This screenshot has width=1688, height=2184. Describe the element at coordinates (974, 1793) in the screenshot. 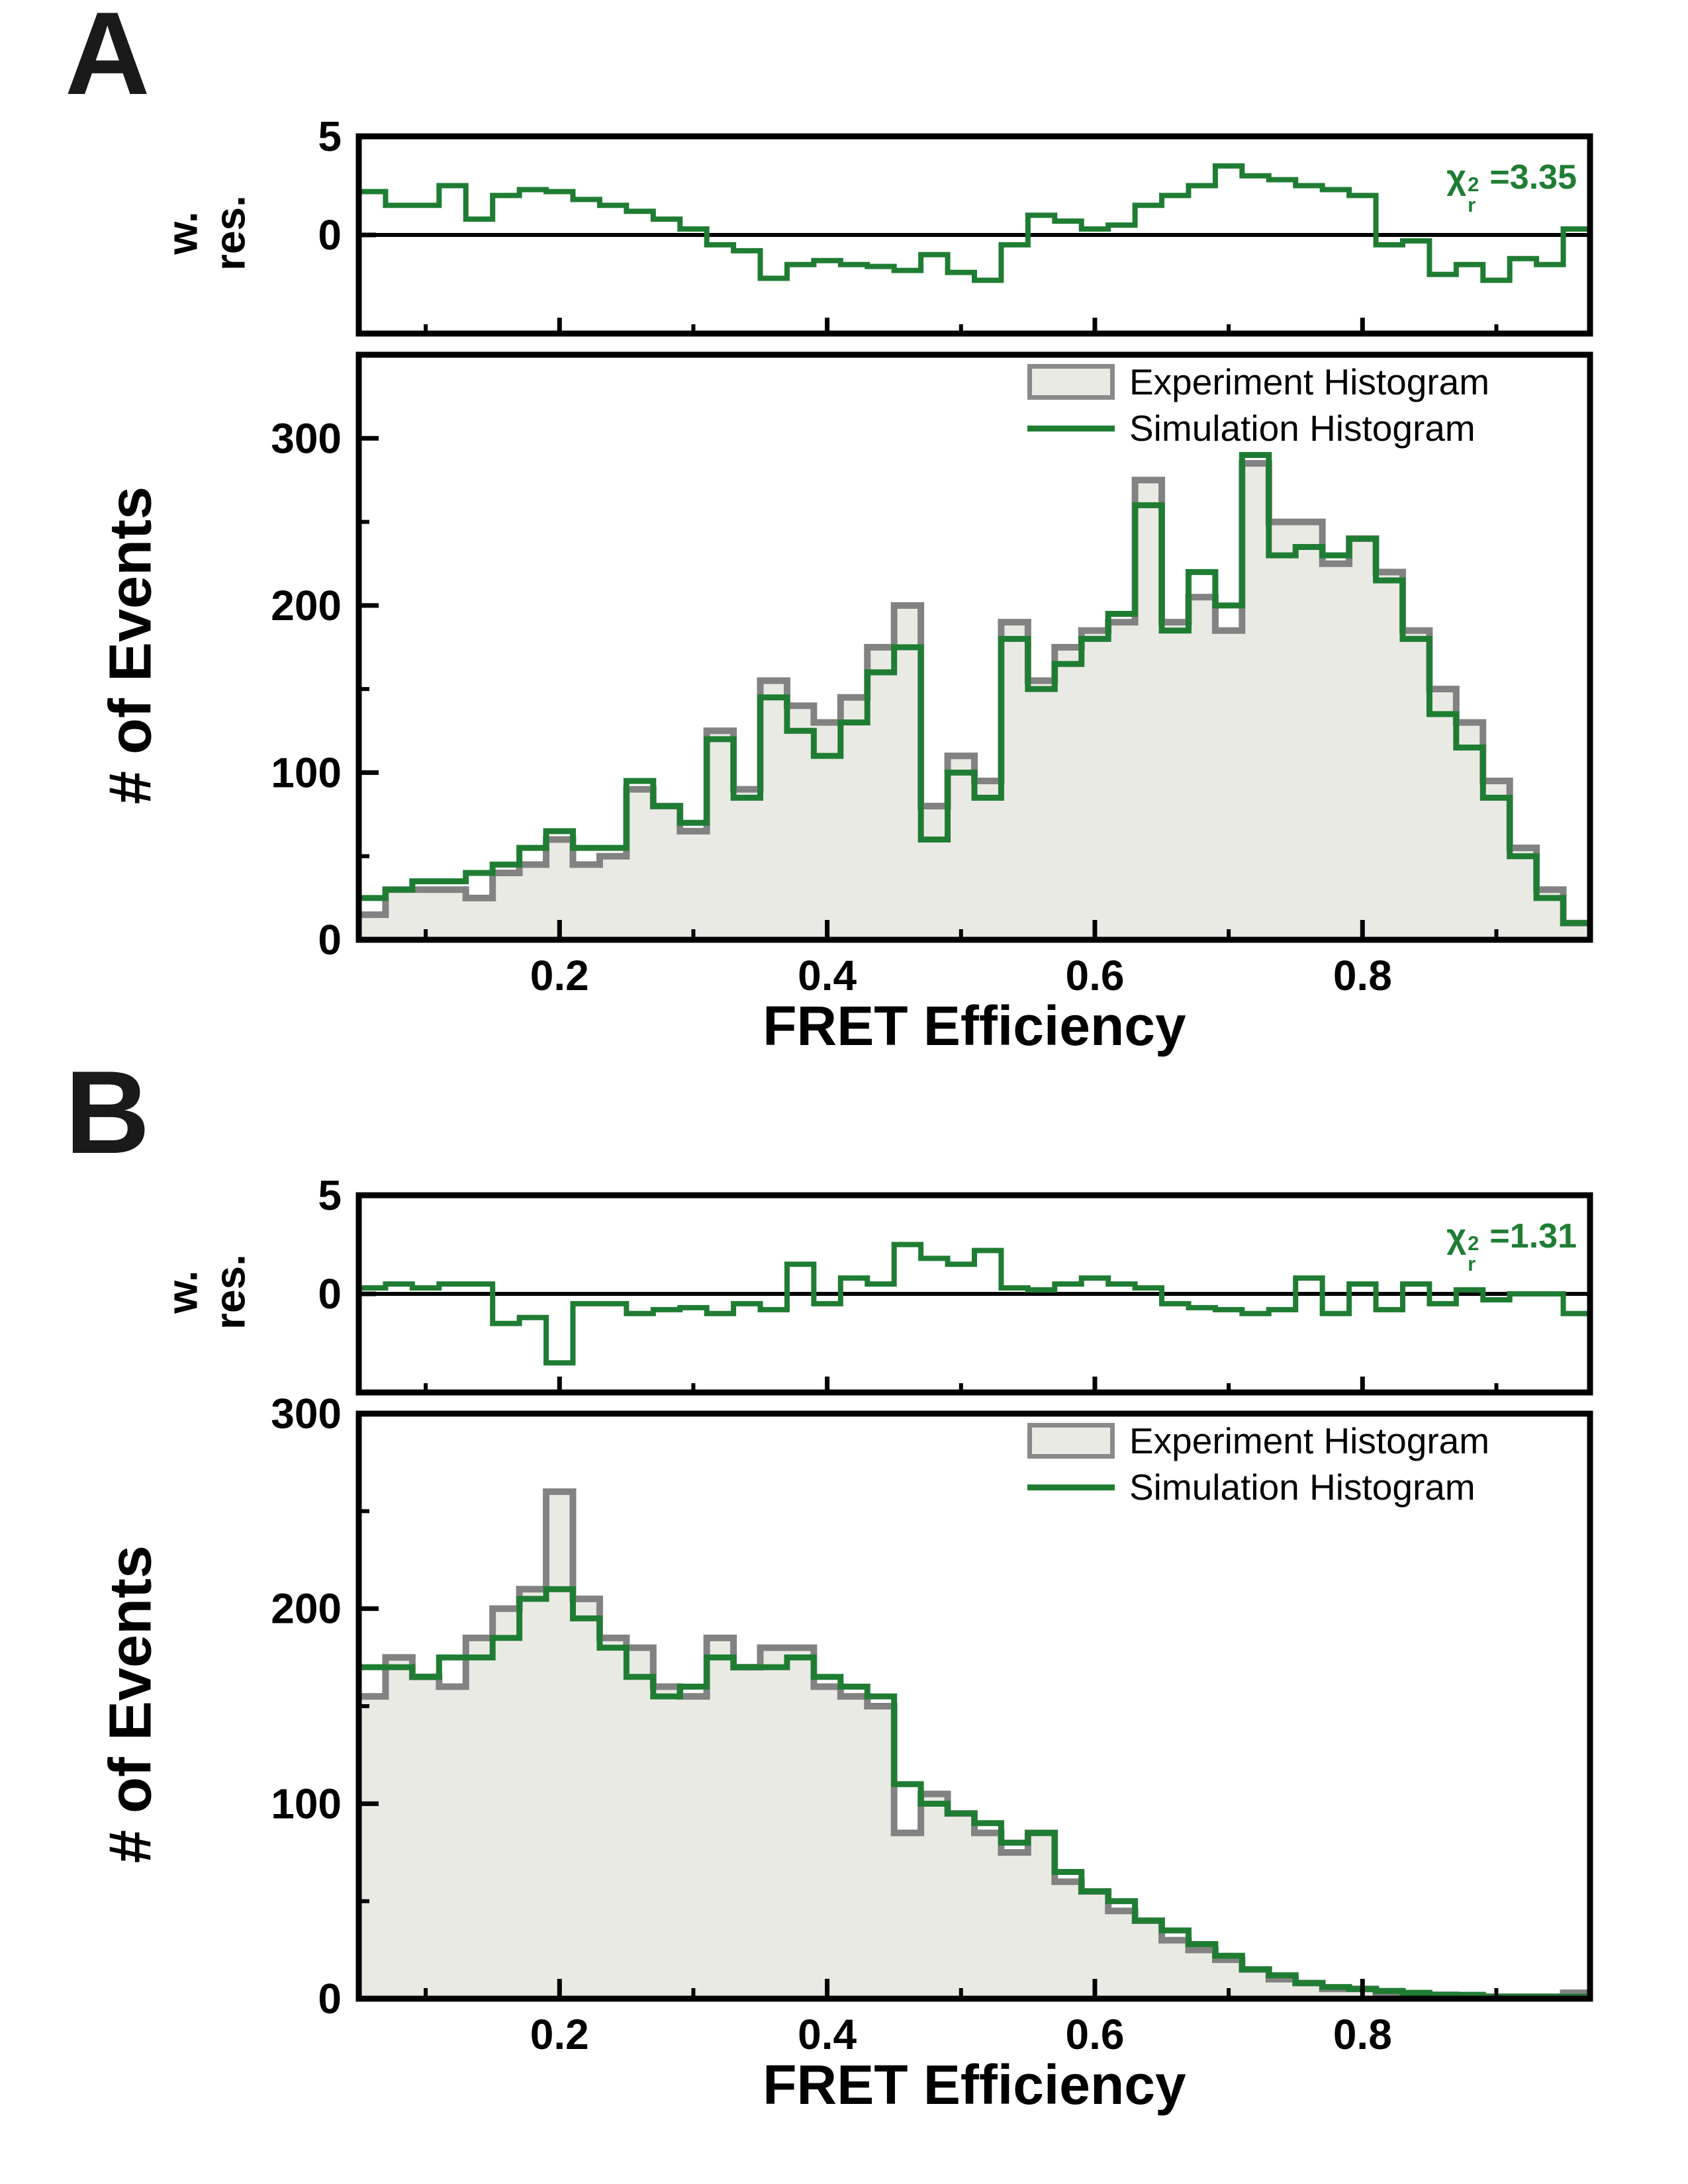

I see `simulation-step-line` at that location.